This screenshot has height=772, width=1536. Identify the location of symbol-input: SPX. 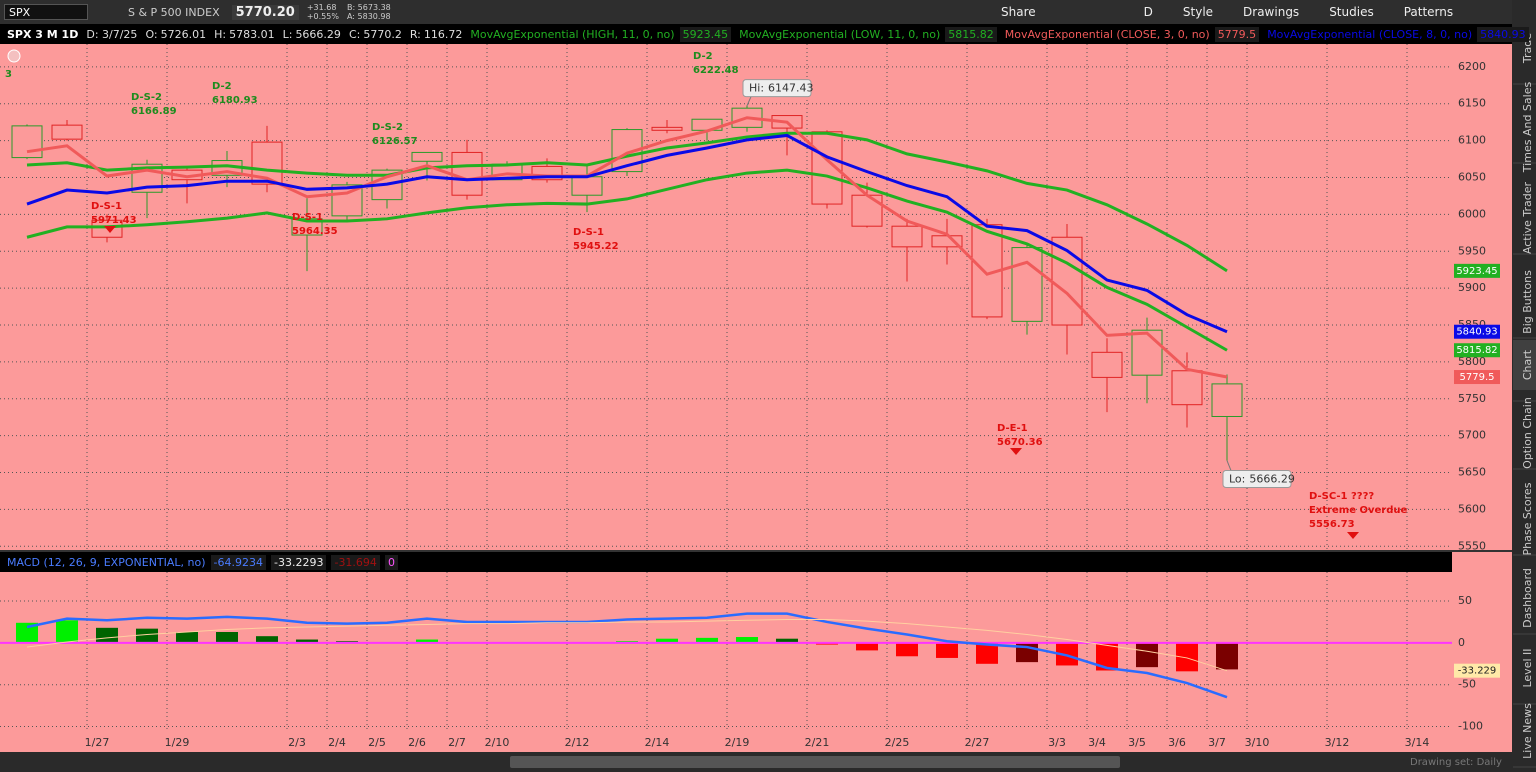
(46, 12).